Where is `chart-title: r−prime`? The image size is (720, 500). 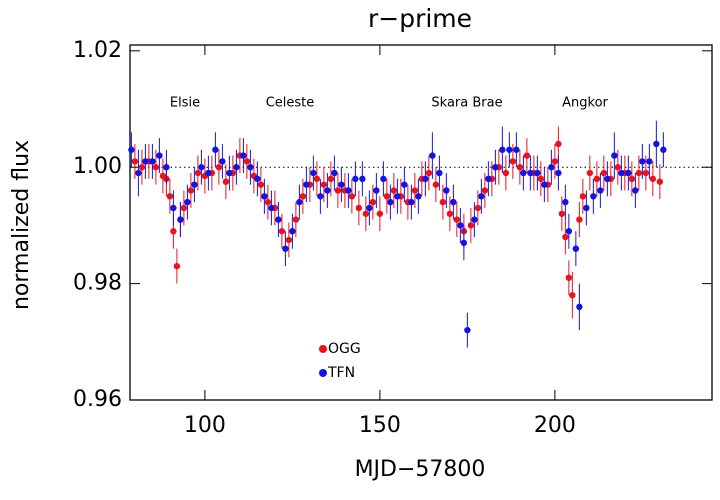 chart-title: r−prime is located at coordinates (420, 18).